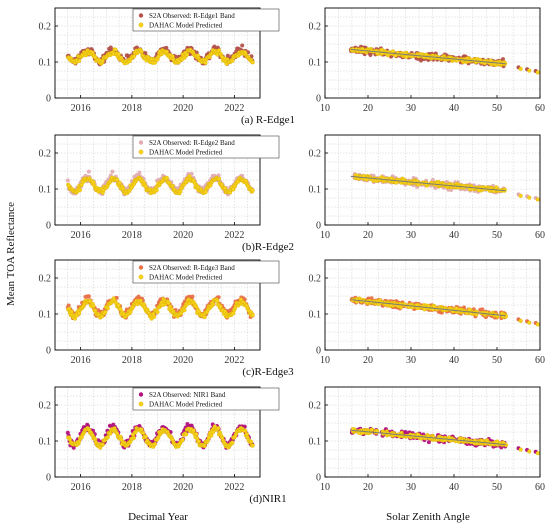 The width and height of the screenshot is (550, 526). I want to click on plot-frame, so click(432, 53).